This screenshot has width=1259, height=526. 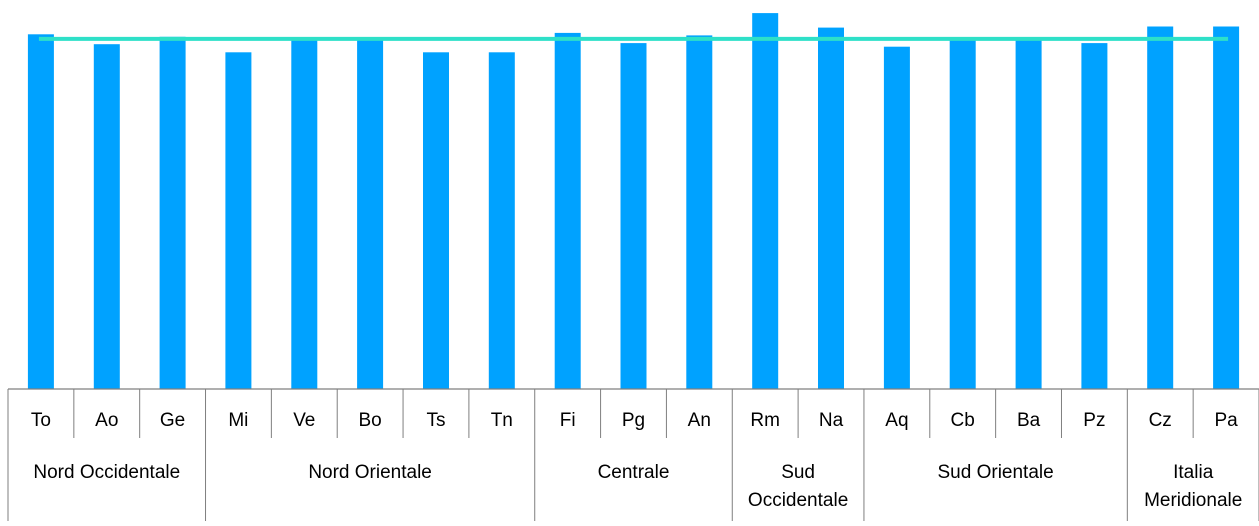 I want to click on bar-Cb, so click(x=962, y=214).